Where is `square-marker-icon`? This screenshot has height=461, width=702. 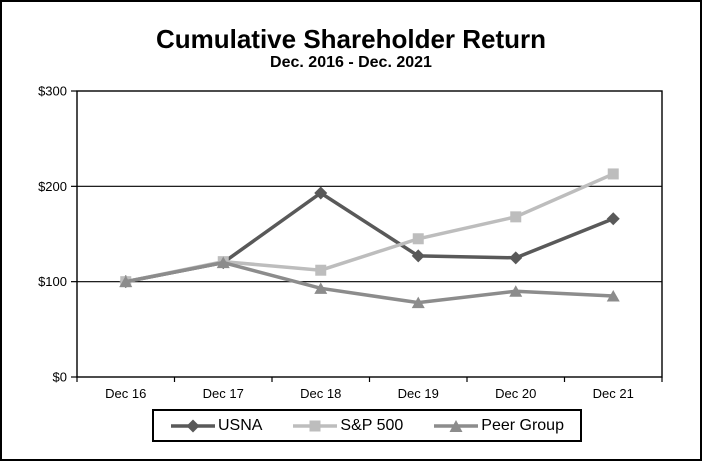 square-marker-icon is located at coordinates (315, 425).